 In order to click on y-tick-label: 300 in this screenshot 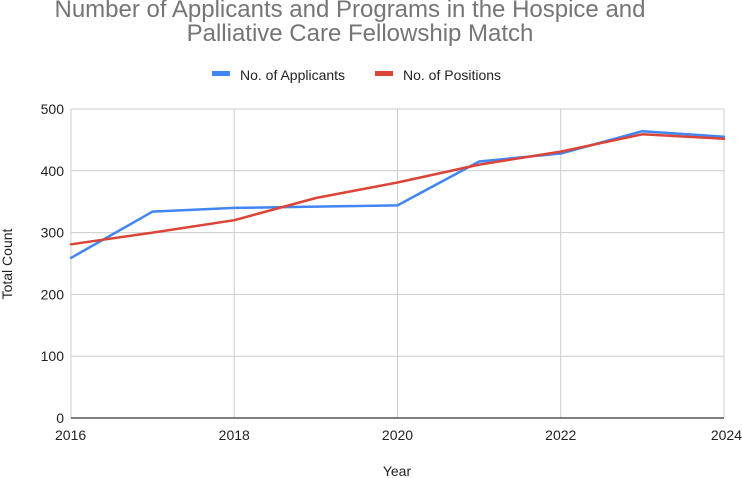, I will do `click(53, 233)`.